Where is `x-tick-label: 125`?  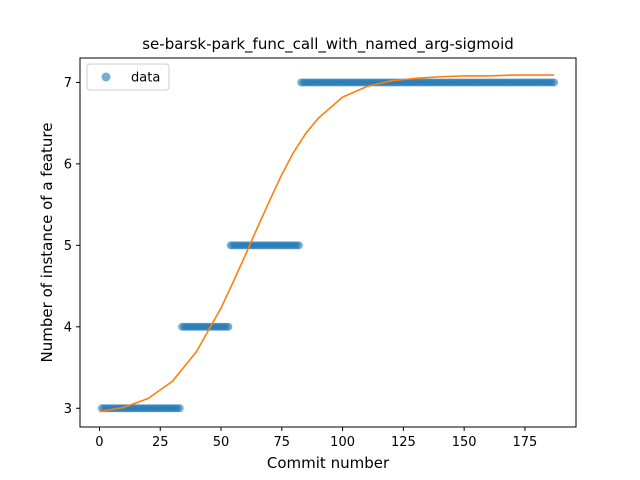 x-tick-label: 125 is located at coordinates (403, 442).